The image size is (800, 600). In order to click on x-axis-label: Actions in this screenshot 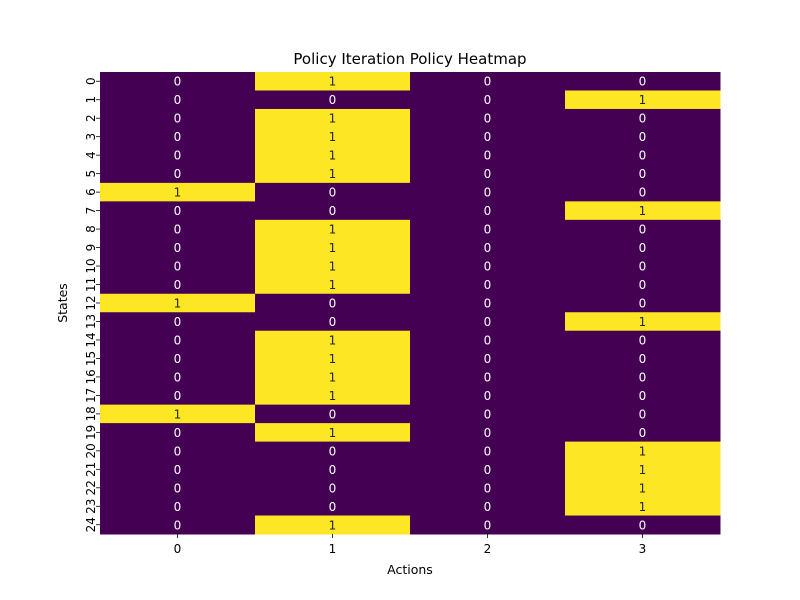, I will do `click(410, 569)`.